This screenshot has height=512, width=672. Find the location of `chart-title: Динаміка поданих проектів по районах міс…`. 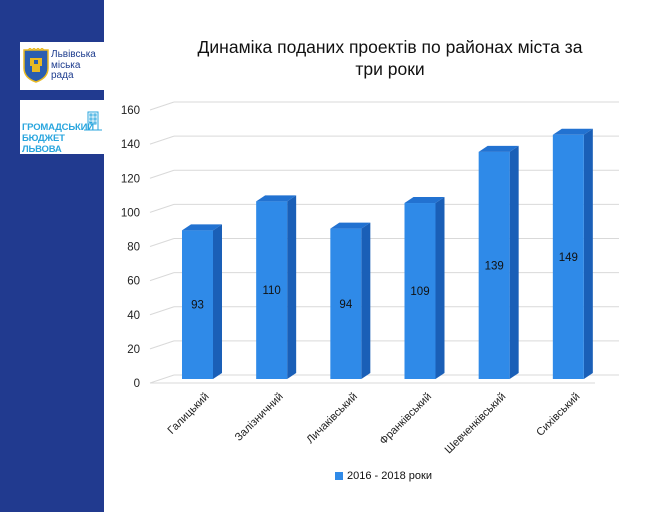

chart-title: Динаміка поданих проектів по районах міс… is located at coordinates (390, 58).